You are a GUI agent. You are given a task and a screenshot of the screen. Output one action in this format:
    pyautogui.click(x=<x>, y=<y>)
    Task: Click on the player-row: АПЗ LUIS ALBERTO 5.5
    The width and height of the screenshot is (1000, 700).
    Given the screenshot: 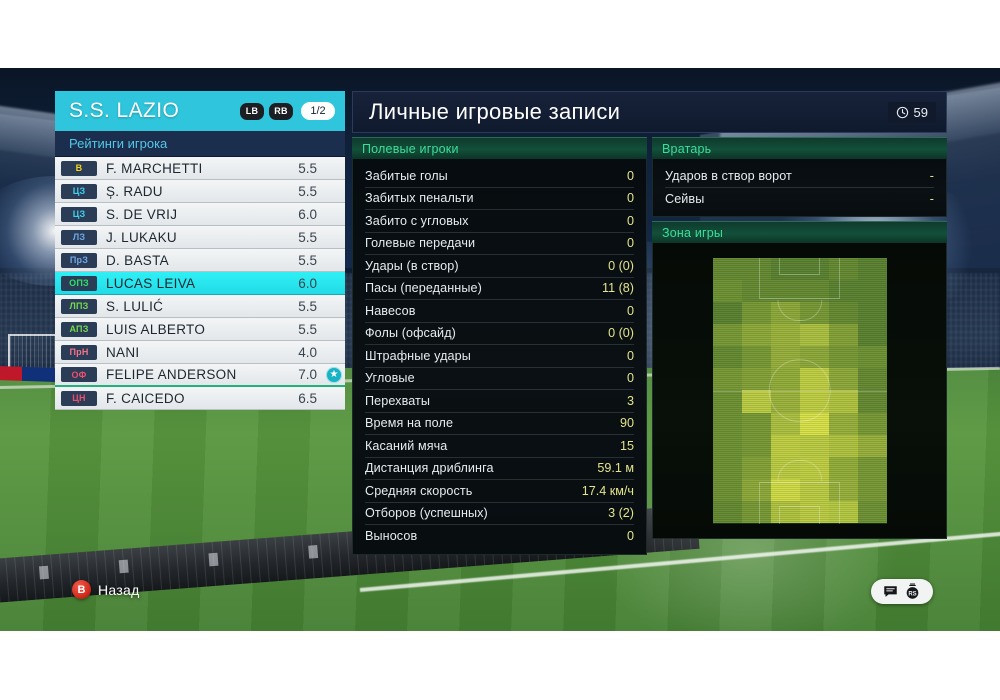 What is the action you would take?
    pyautogui.click(x=200, y=329)
    